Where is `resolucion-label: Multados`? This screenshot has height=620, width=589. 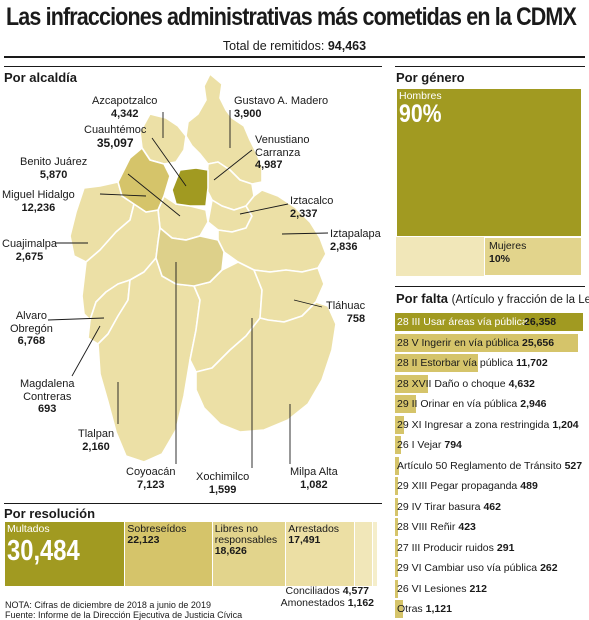 resolucion-label: Multados is located at coordinates (28, 529).